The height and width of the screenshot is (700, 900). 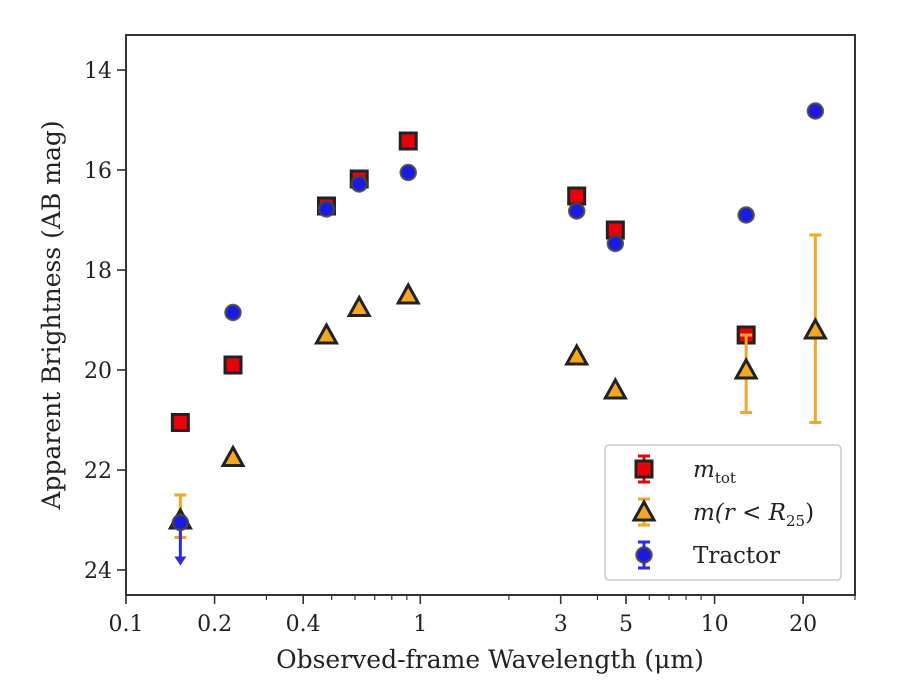 I want to click on y-tick-label: 24, so click(x=98, y=571).